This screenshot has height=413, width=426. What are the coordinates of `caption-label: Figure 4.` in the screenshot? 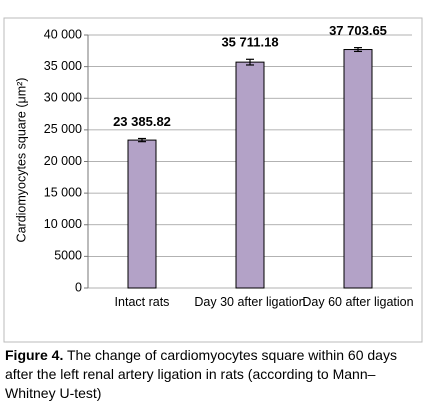 It's located at (34, 355).